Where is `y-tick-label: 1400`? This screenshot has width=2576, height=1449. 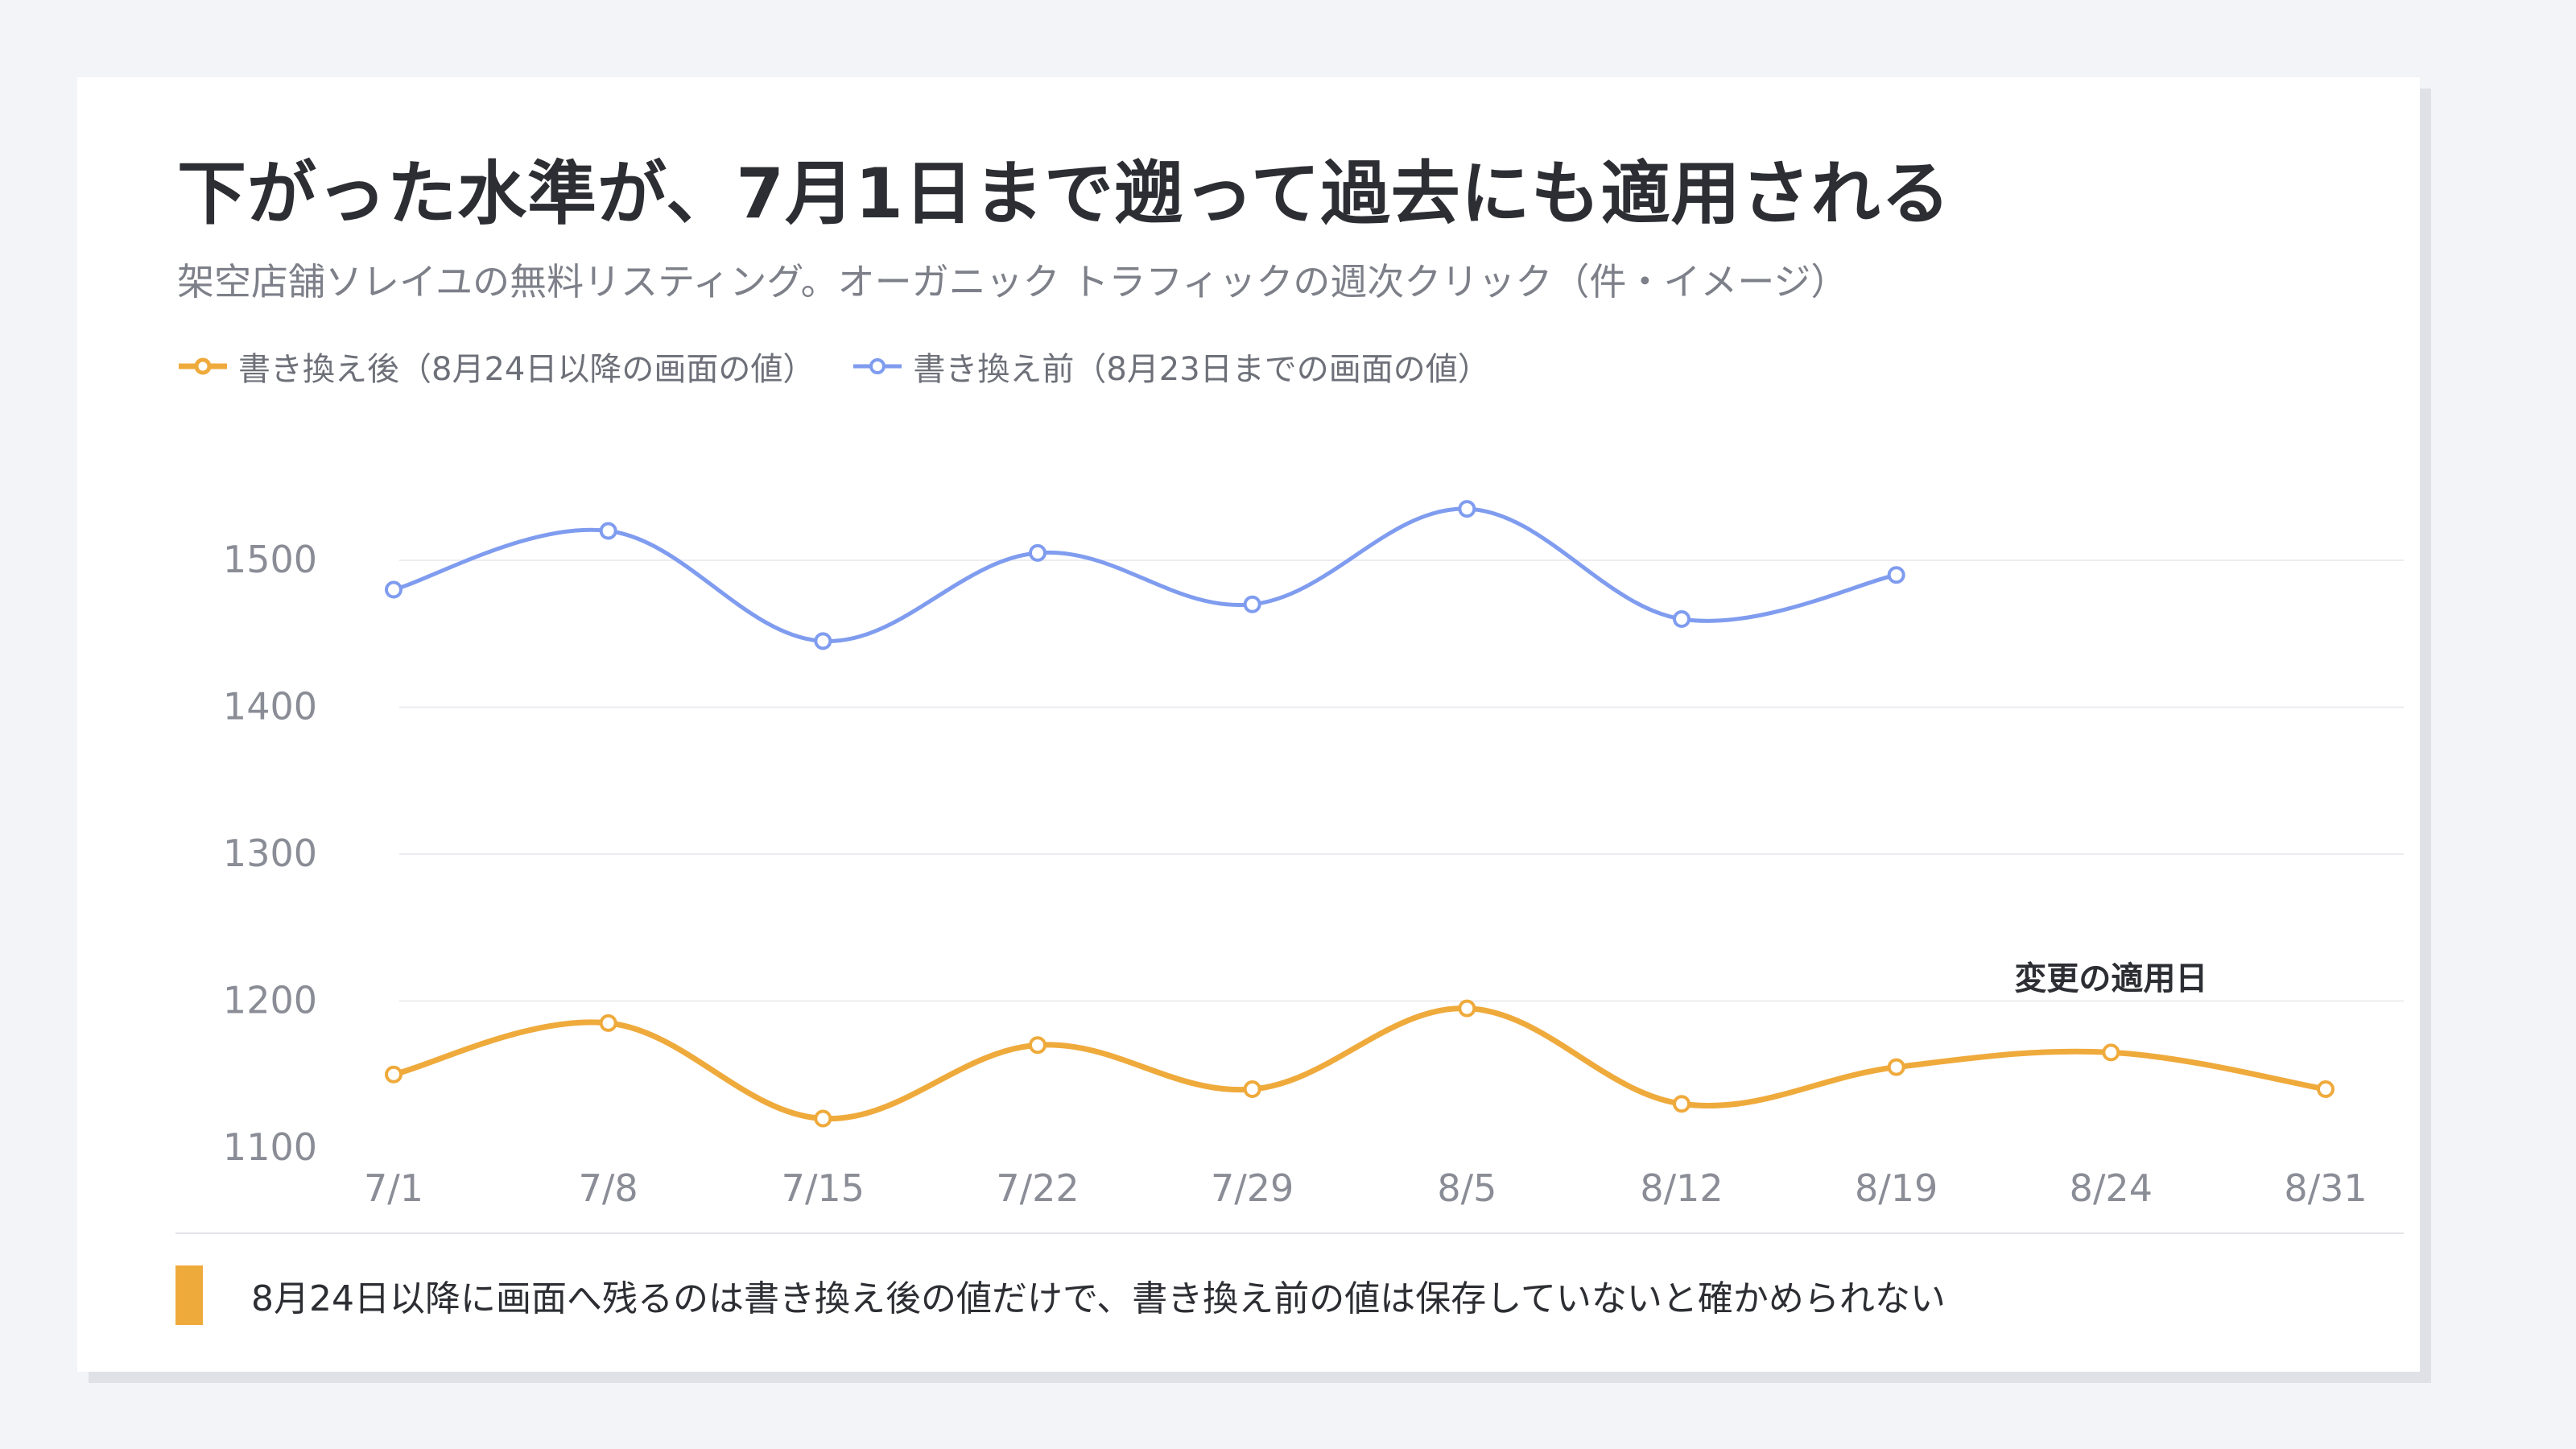
y-tick-label: 1400 is located at coordinates (270, 707).